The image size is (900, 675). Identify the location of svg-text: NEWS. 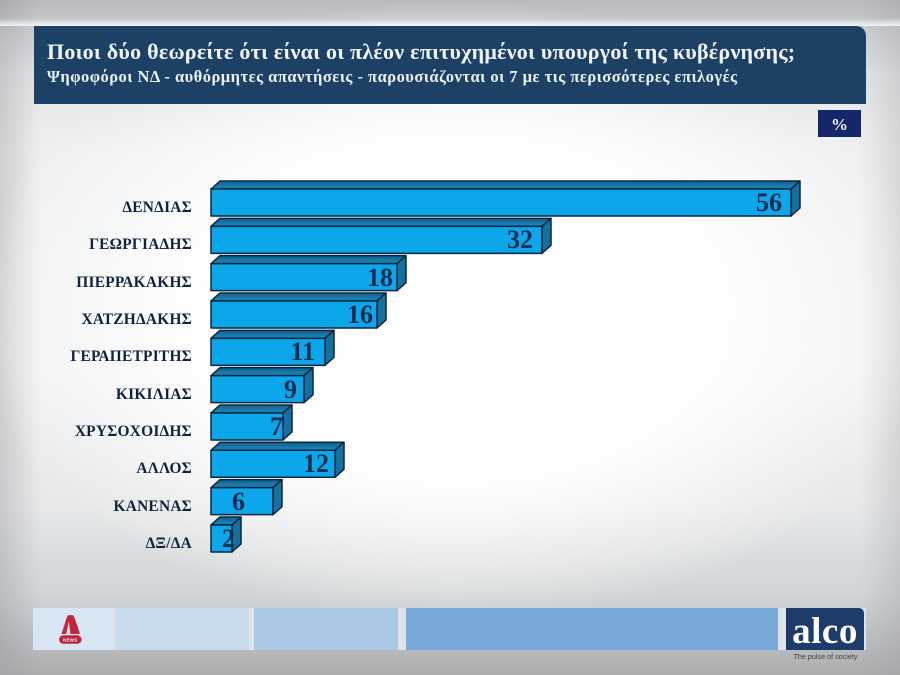
(70, 640).